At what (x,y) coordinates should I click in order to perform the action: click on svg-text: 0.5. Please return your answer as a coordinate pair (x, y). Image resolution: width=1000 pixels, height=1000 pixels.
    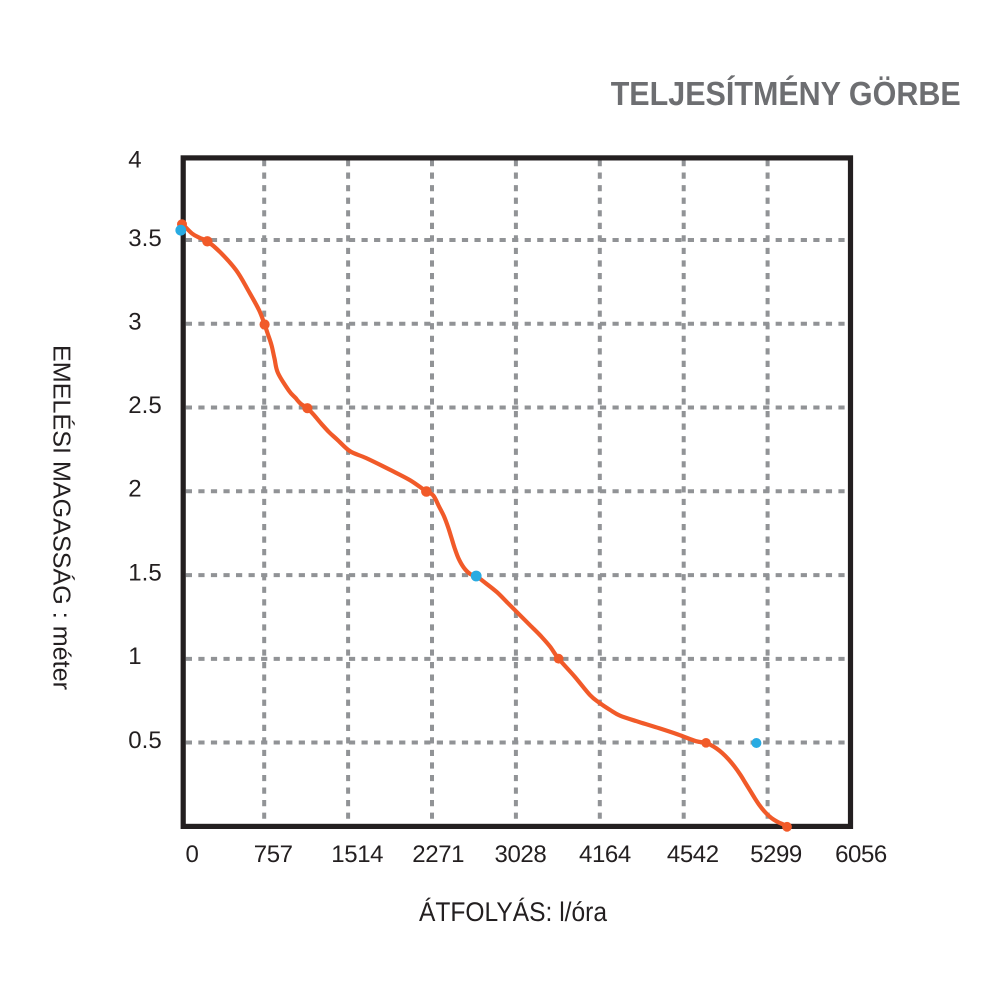
    Looking at the image, I should click on (144, 740).